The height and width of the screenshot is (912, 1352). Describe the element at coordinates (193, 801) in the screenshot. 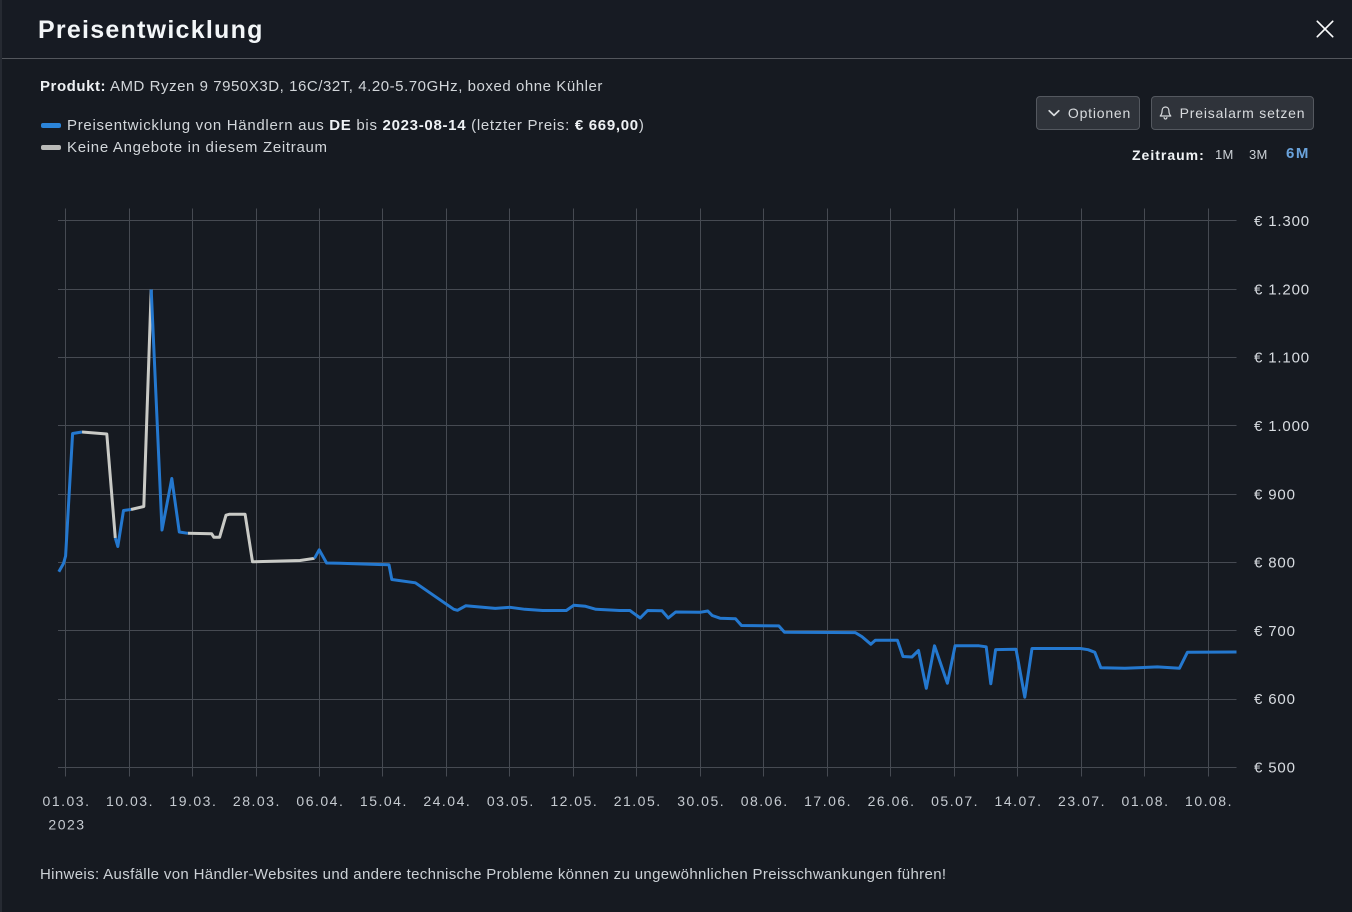

I see `svg-text: 19.03.` at that location.